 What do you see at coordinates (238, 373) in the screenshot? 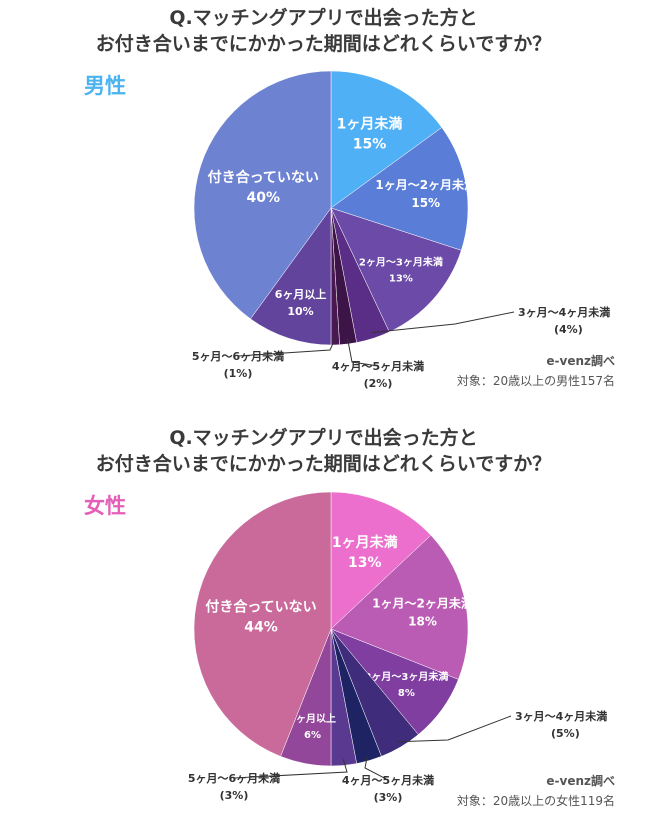
I see `slice-value: (1%)` at bounding box center [238, 373].